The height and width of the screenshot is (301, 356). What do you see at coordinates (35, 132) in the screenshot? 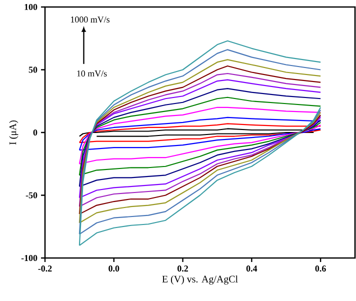
I see `y-tick-label: 0` at bounding box center [35, 132].